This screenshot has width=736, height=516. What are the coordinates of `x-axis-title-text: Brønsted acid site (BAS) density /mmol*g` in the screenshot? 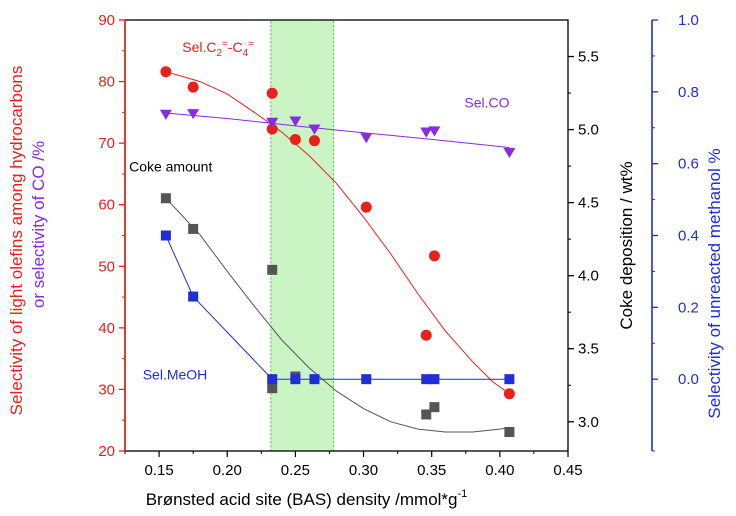 It's located at (302, 499).